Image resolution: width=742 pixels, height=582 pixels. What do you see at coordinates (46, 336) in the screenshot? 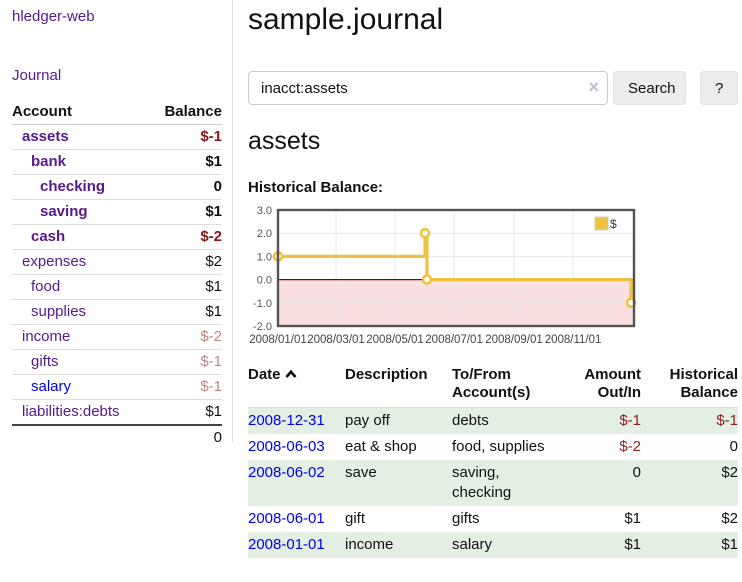
I see `account-link-income: income` at bounding box center [46, 336].